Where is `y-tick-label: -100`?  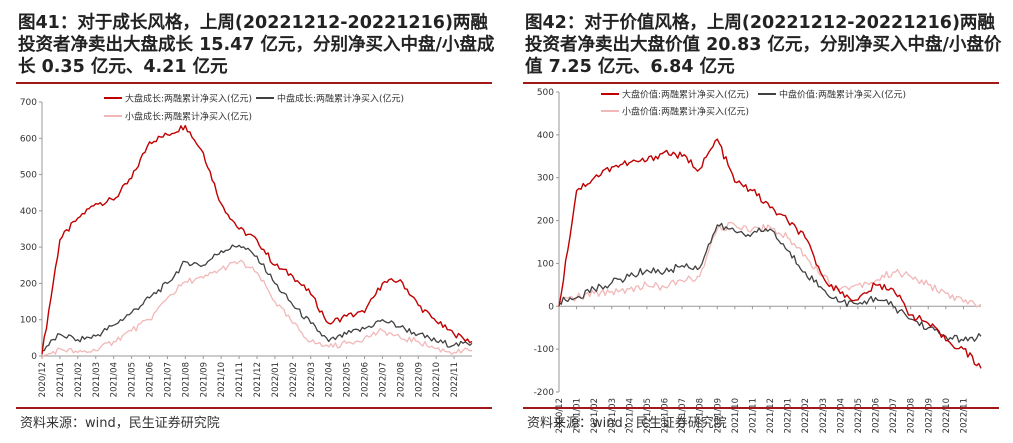 y-tick-label: -100 is located at coordinates (544, 350).